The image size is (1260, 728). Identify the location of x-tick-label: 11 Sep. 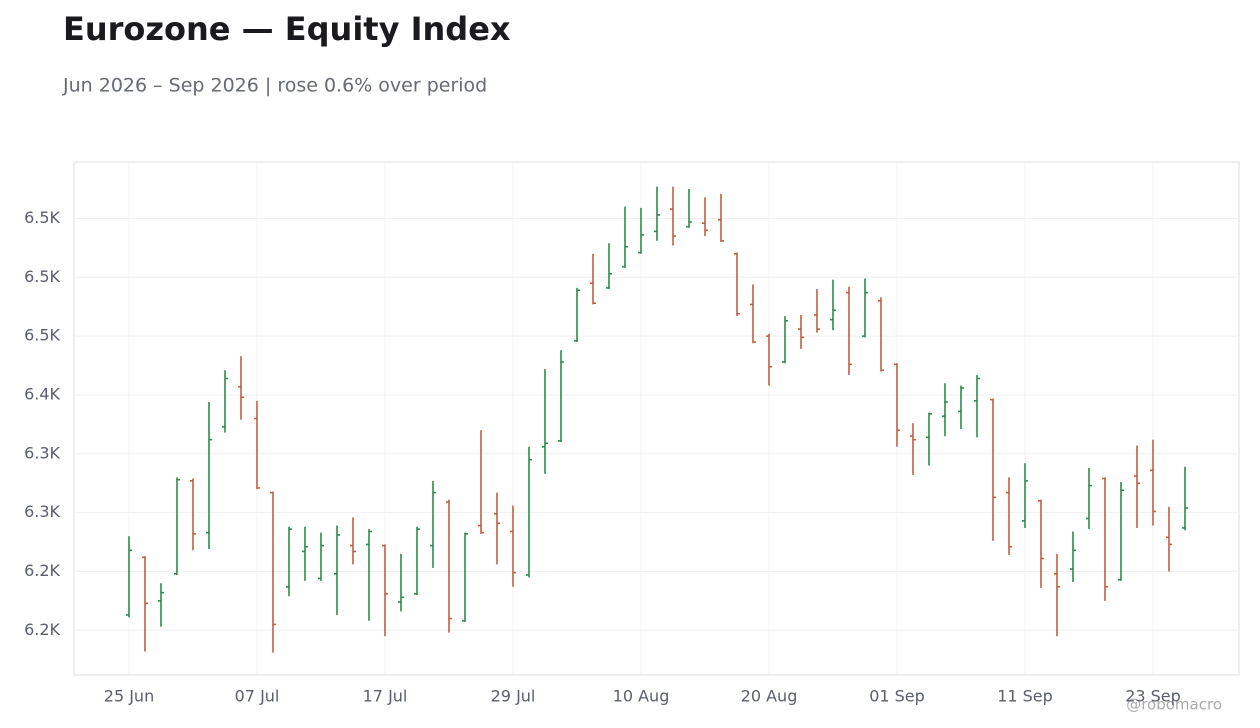
(1025, 696).